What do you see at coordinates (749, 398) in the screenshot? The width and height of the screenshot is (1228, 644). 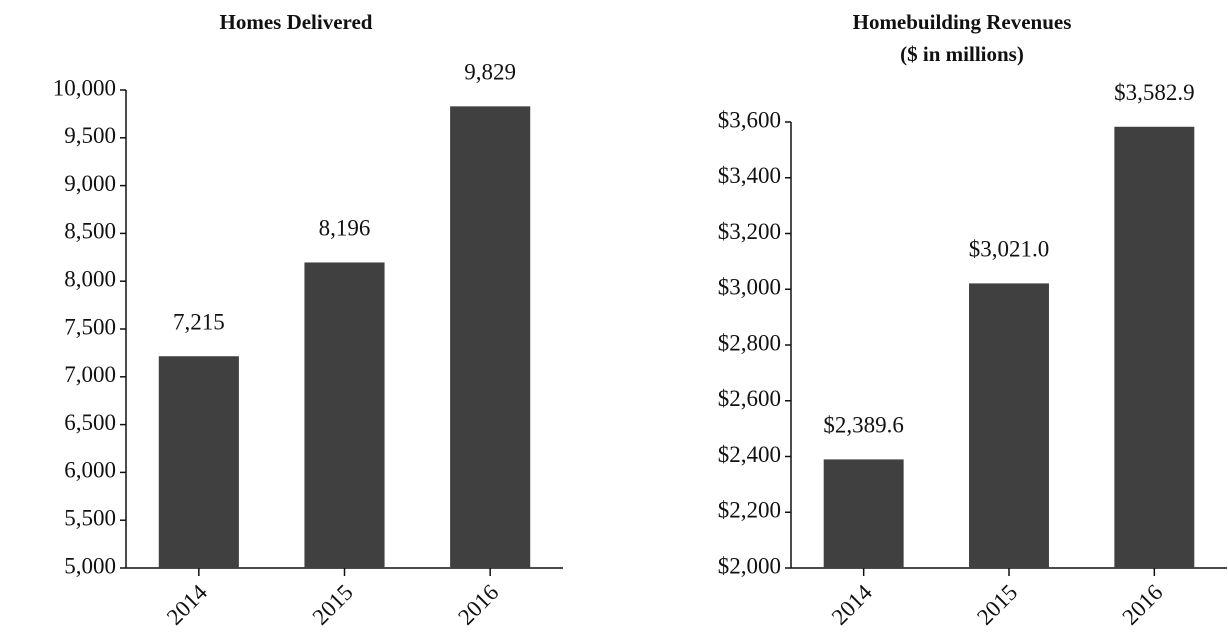 I see `y-tick-label: $2,600` at bounding box center [749, 398].